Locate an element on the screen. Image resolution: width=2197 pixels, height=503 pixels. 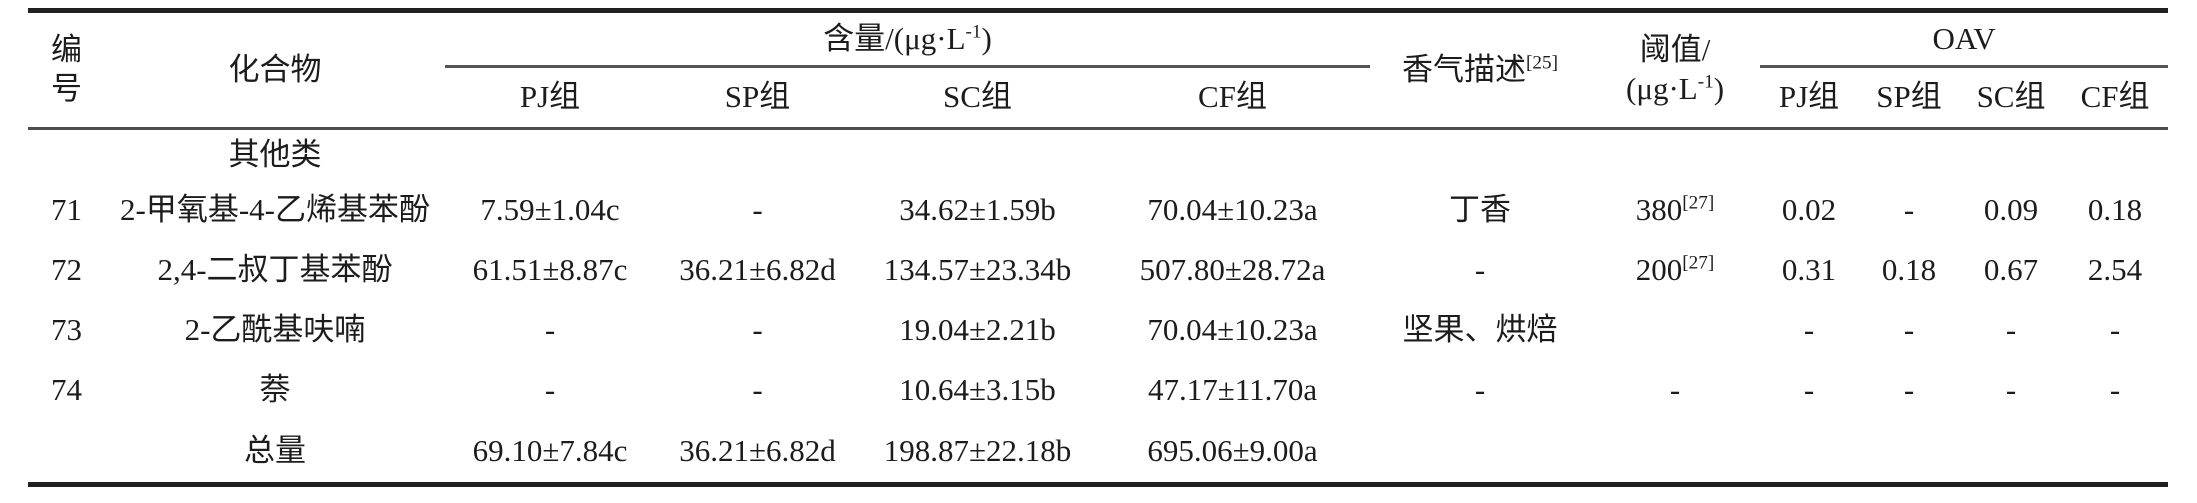
row-id: 72 is located at coordinates (66, 270).